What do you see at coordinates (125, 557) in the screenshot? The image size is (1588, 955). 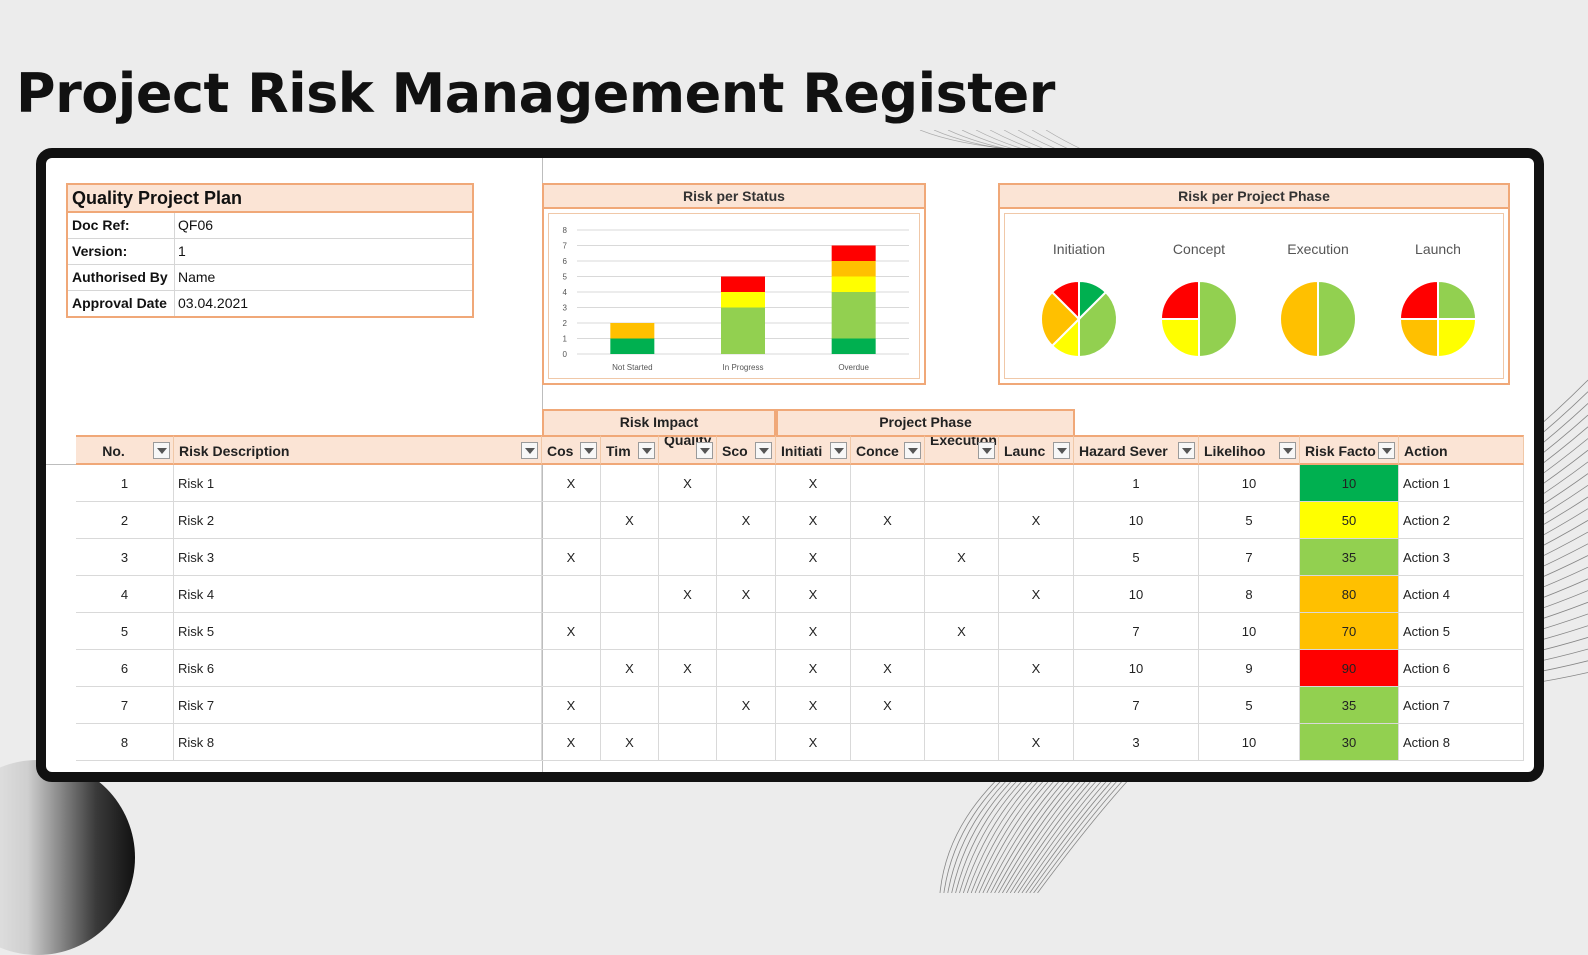 I see `table-cell: 3` at bounding box center [125, 557].